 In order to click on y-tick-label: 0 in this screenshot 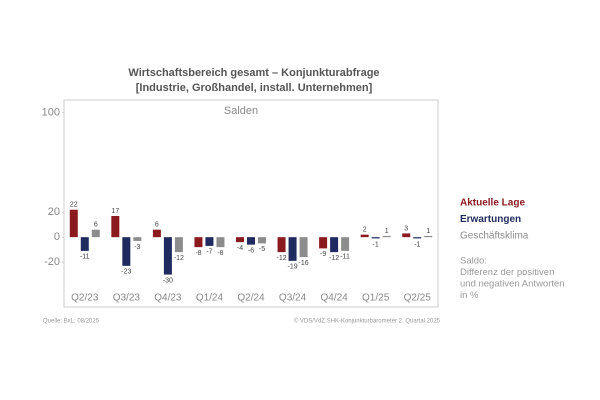, I will do `click(57, 237)`.